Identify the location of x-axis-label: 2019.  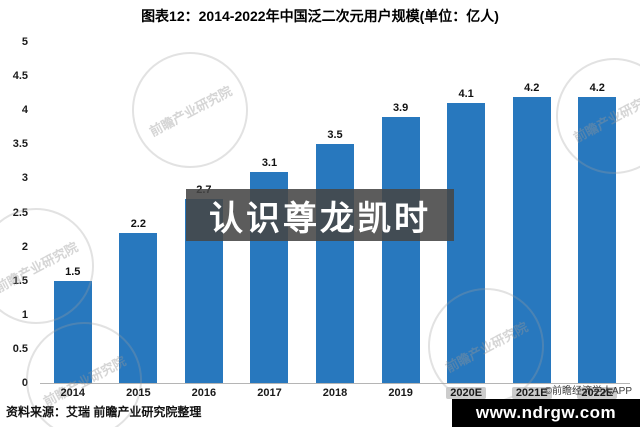
(400, 393).